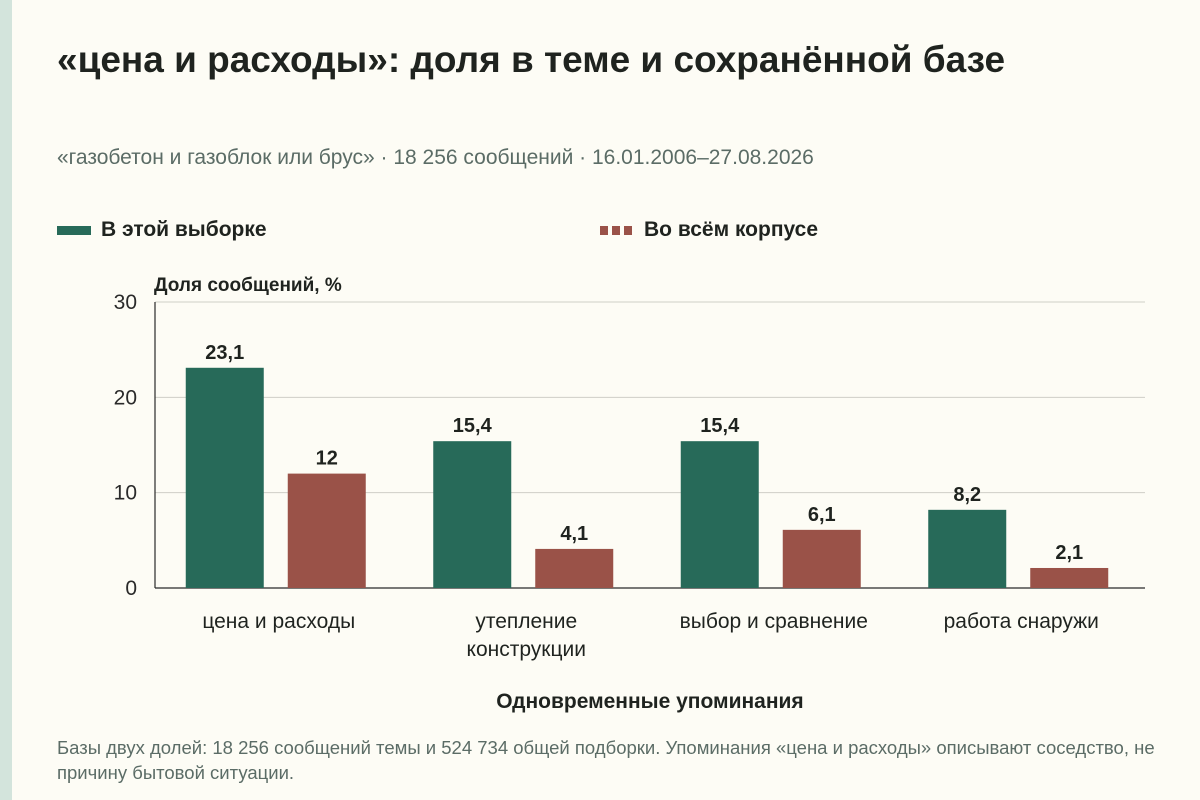 The height and width of the screenshot is (800, 1200). I want to click on data-label: 6,1, so click(822, 515).